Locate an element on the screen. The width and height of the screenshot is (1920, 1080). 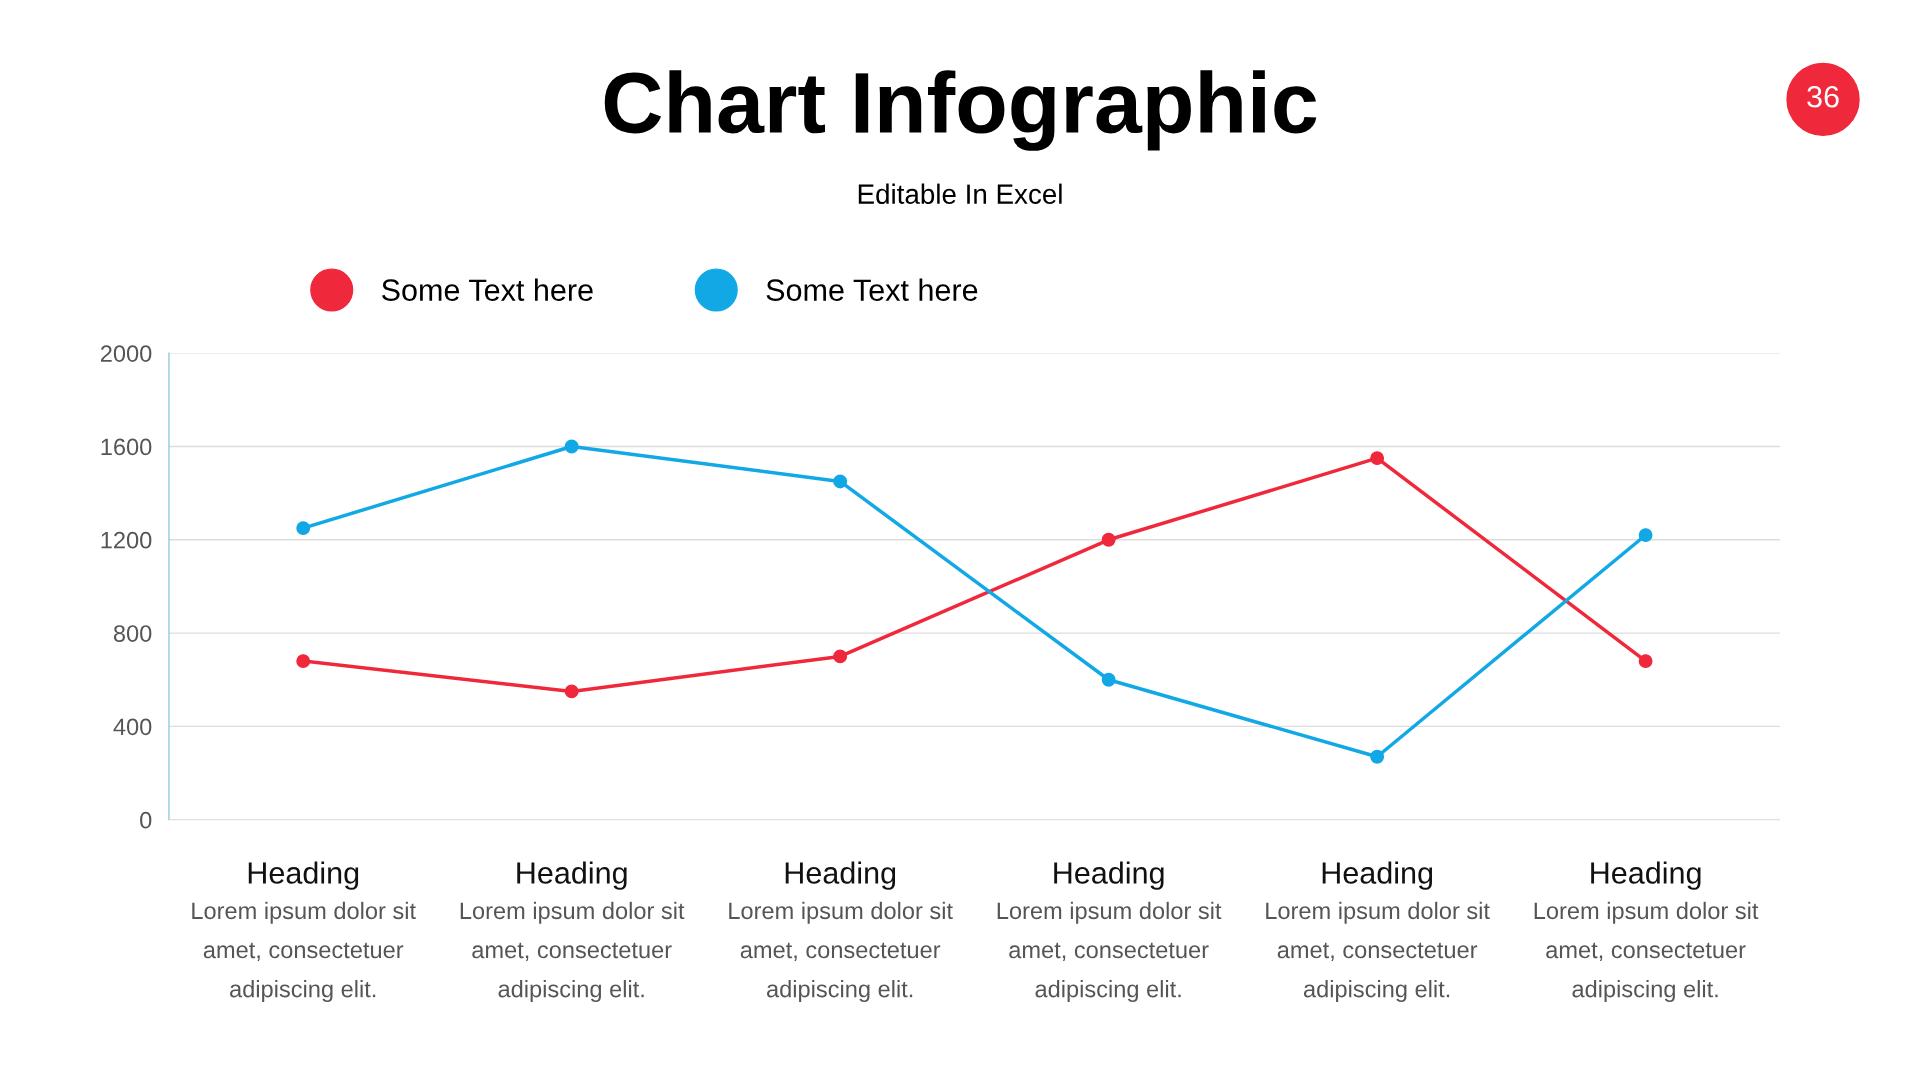
chart-title: Chart Infographic is located at coordinates (960, 110).